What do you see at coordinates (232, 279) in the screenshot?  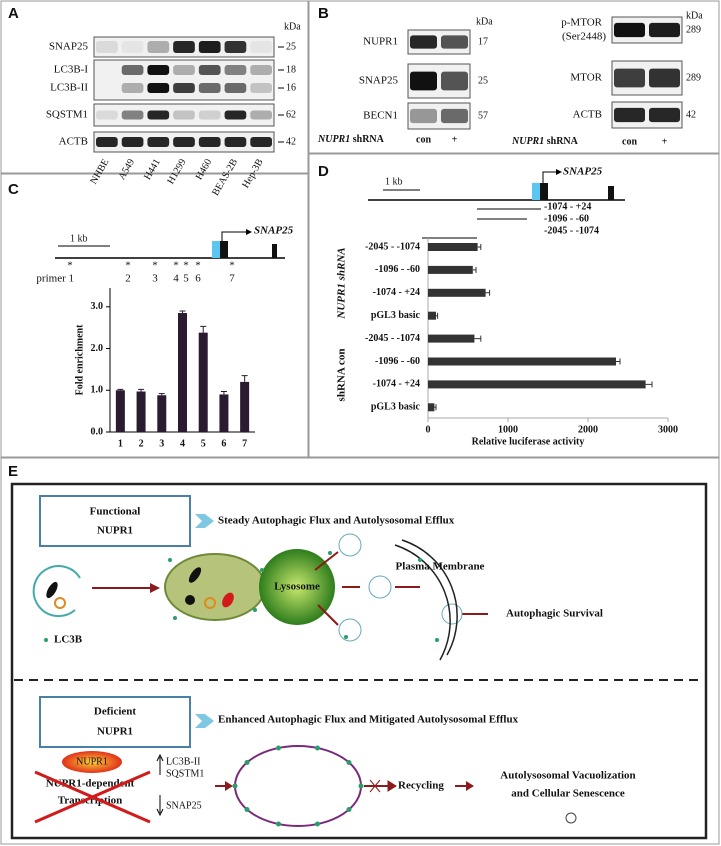 I see `primer-label: 7` at bounding box center [232, 279].